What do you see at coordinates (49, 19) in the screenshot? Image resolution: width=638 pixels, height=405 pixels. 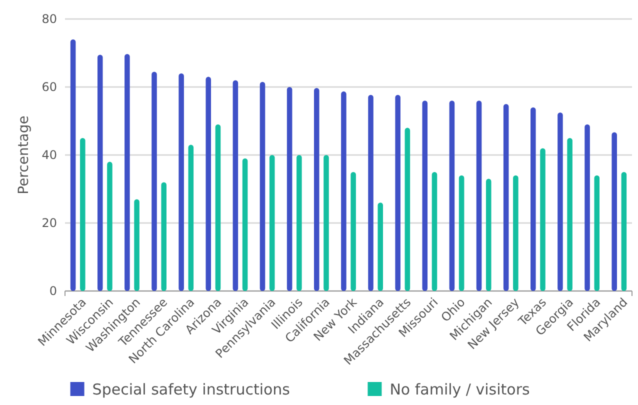 I see `y-tick-label: 80` at bounding box center [49, 19].